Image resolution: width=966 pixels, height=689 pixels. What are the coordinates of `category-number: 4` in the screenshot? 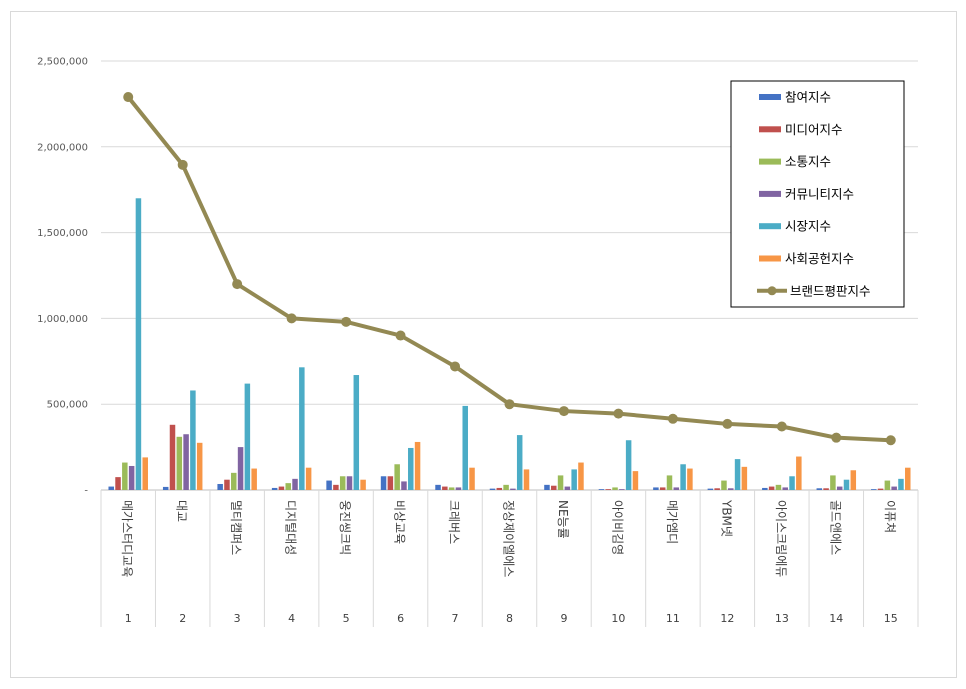 It's located at (291, 618).